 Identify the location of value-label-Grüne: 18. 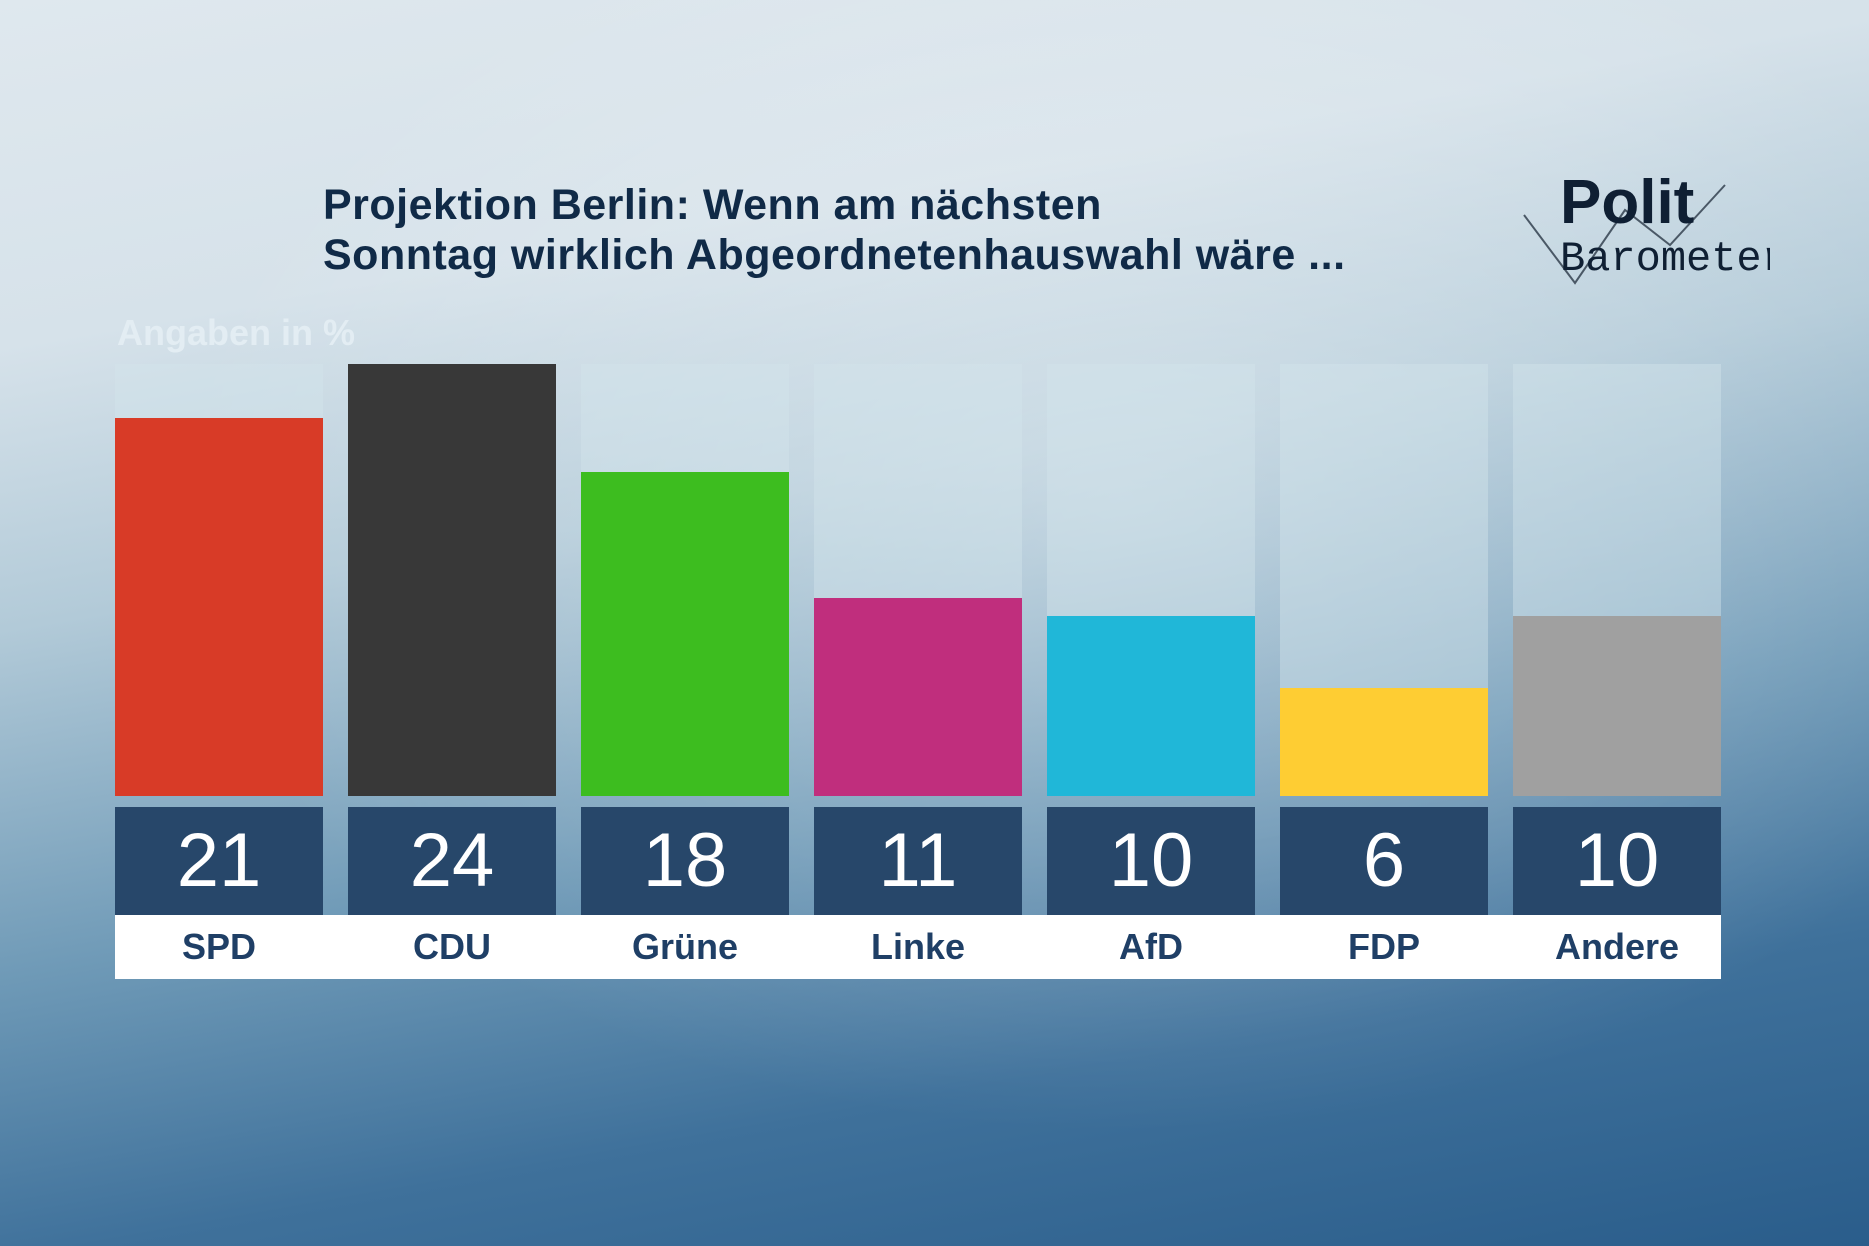
(685, 861).